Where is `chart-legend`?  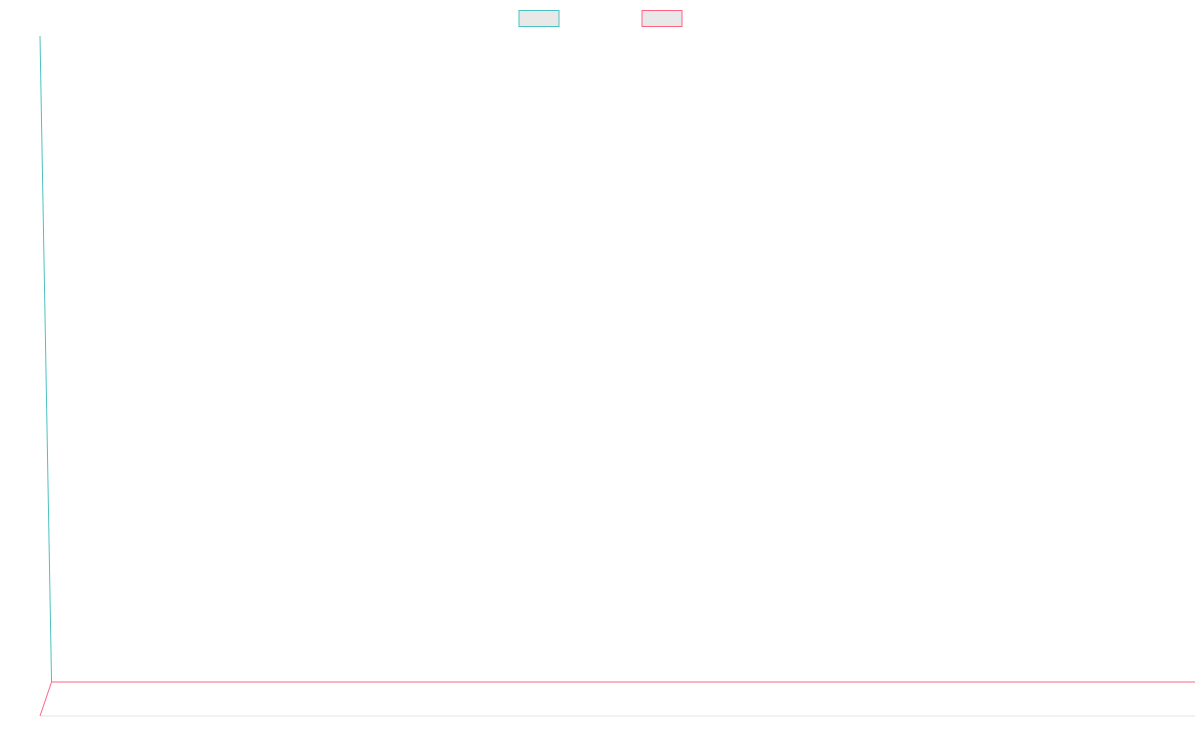
chart-legend is located at coordinates (600, 18).